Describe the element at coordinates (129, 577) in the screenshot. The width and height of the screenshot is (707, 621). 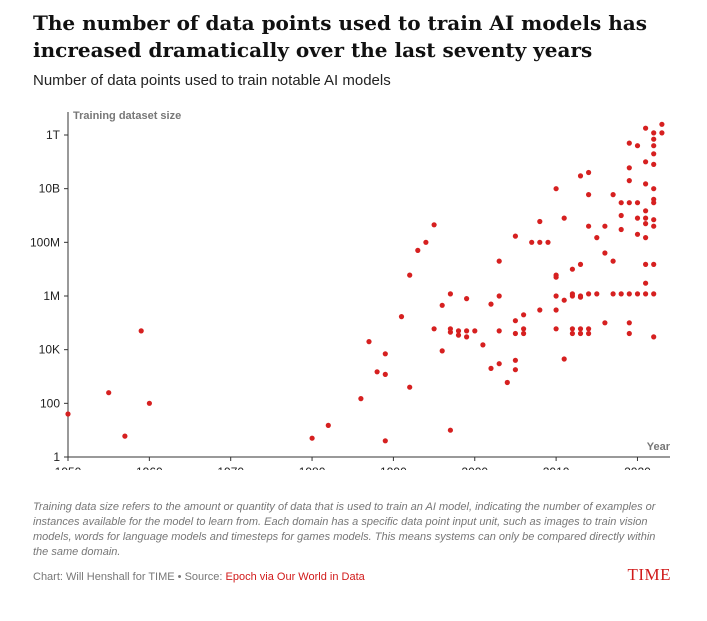
I see `credit-prefix: Chart: Will Henshall for TIME • Source:` at that location.